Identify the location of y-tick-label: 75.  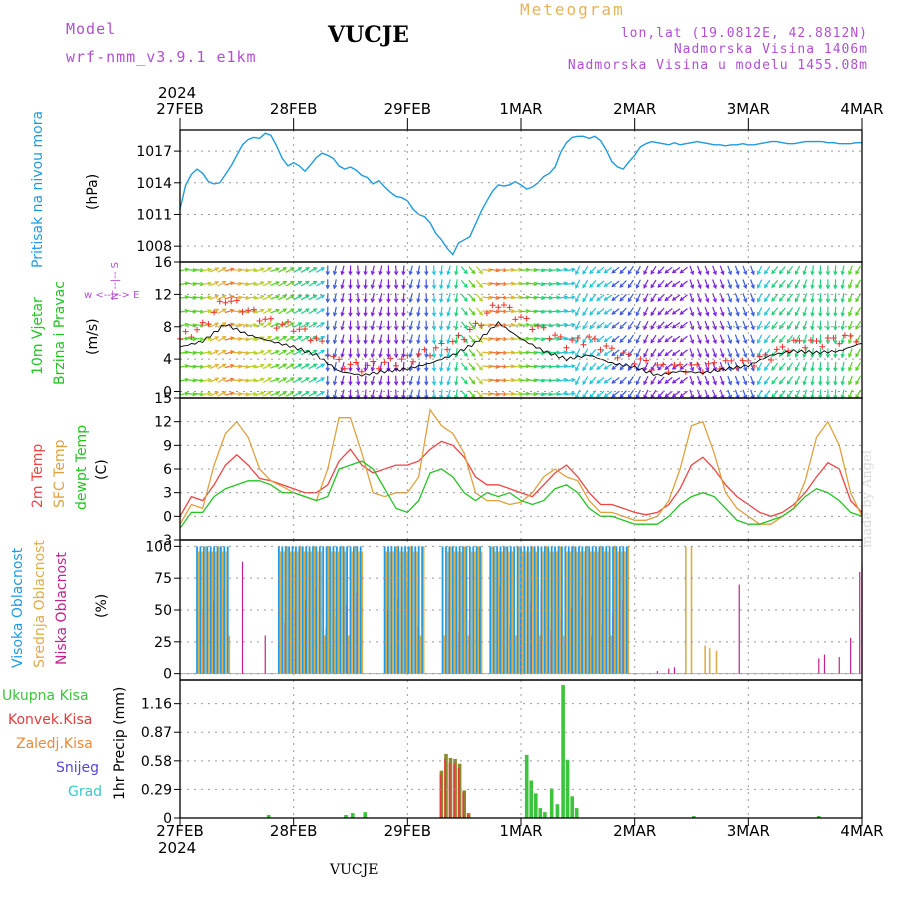
(163, 579).